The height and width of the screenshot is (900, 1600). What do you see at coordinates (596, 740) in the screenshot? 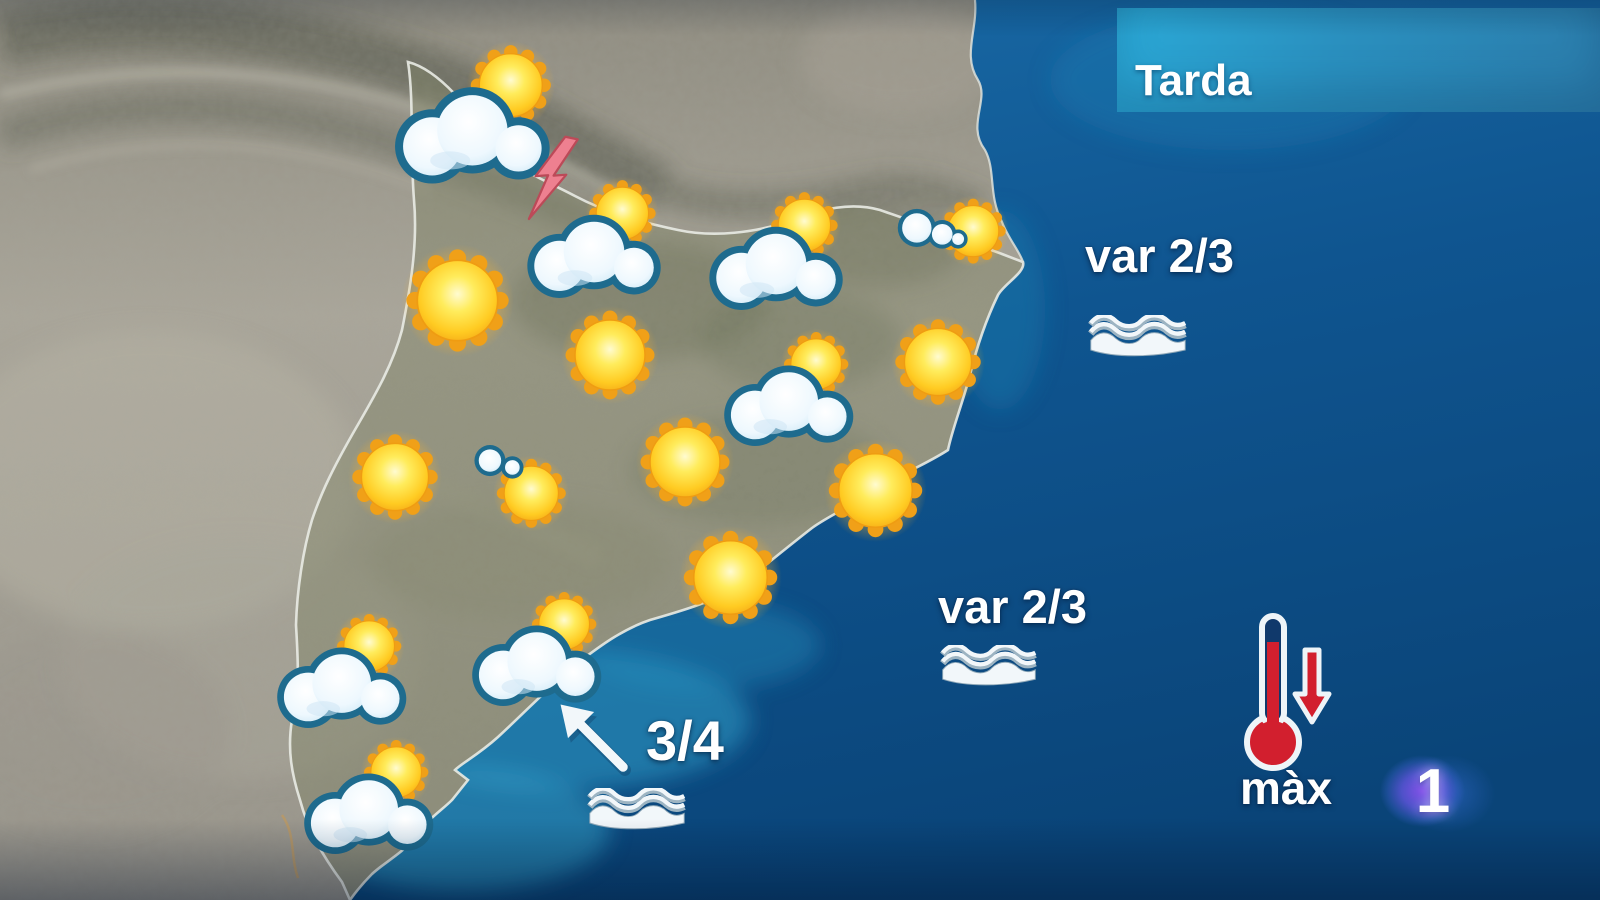
I see `wind-arrow-northwest-icon` at bounding box center [596, 740].